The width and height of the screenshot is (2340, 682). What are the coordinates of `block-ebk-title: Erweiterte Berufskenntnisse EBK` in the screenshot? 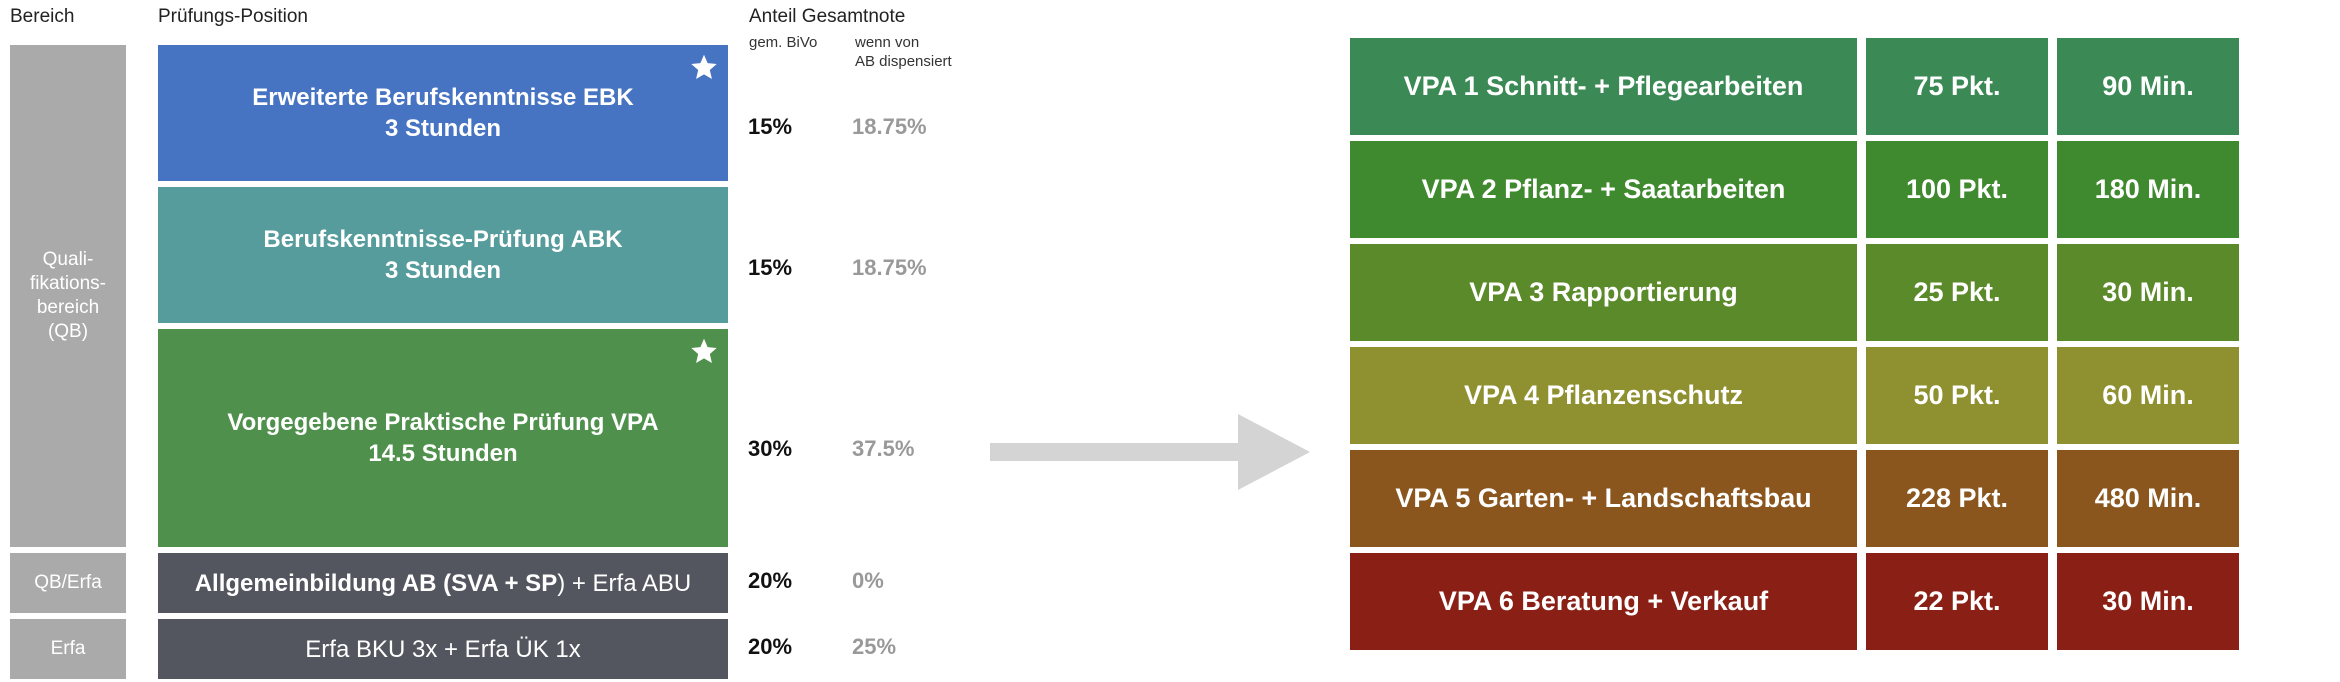 It's located at (443, 97).